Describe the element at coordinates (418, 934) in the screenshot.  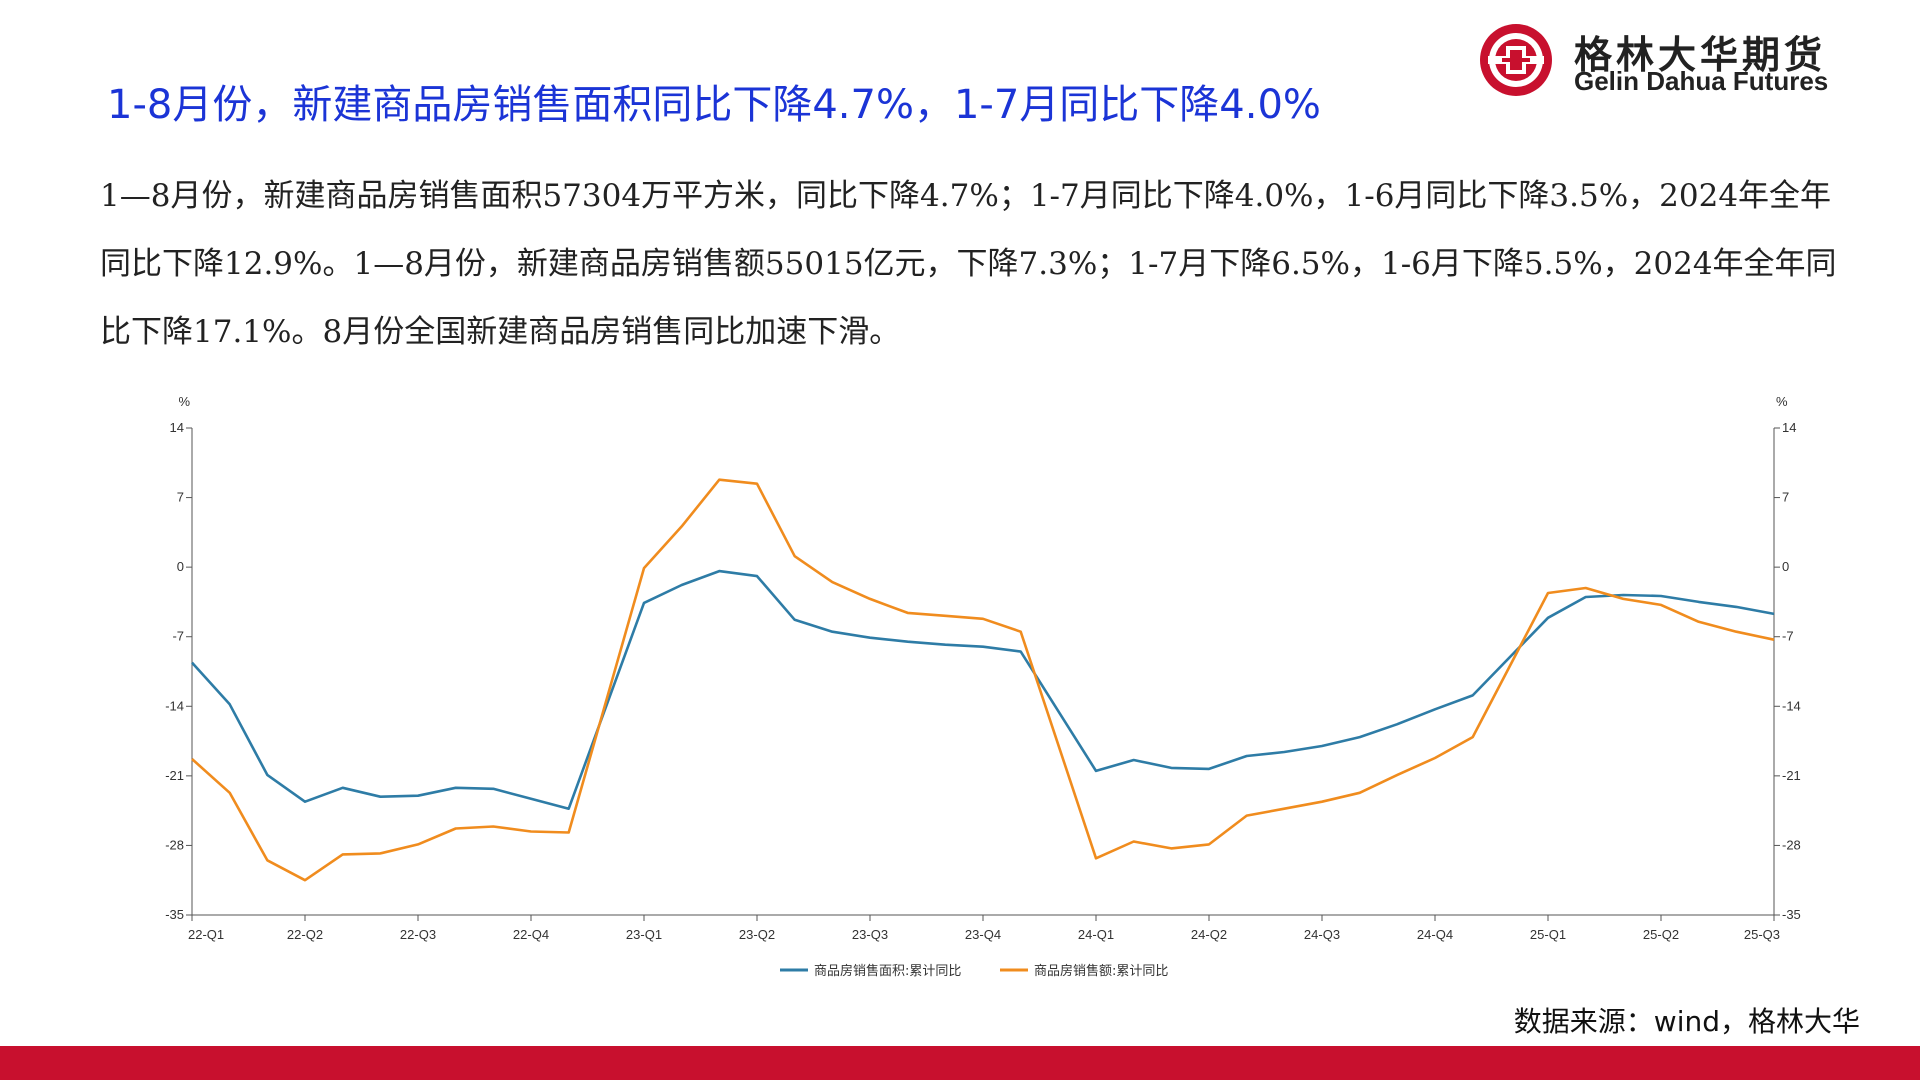
I see `x-tick-label: 22-Q3` at that location.